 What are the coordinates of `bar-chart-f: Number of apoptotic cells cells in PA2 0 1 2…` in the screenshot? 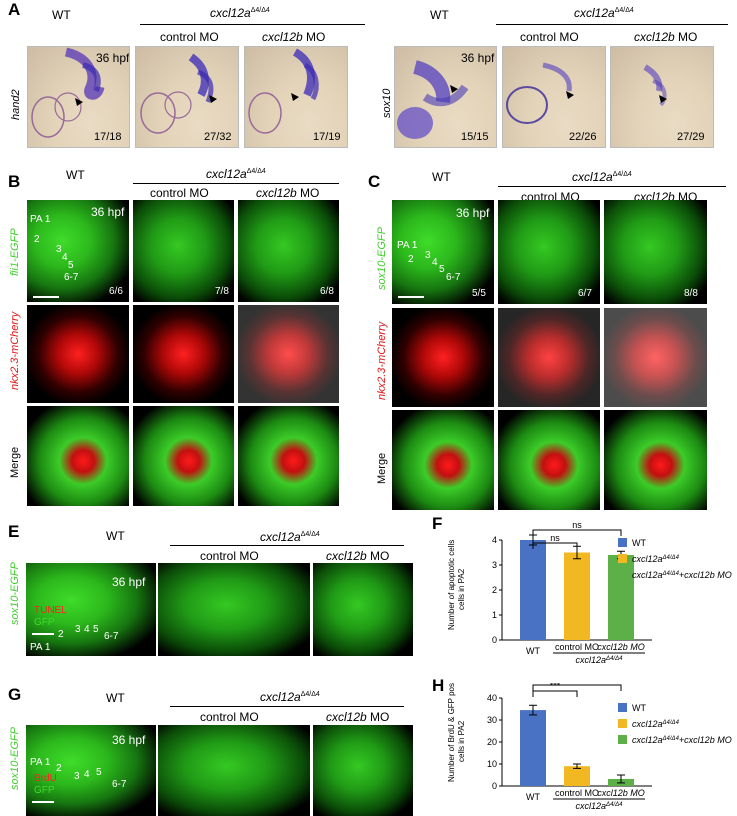 It's located at (589, 592).